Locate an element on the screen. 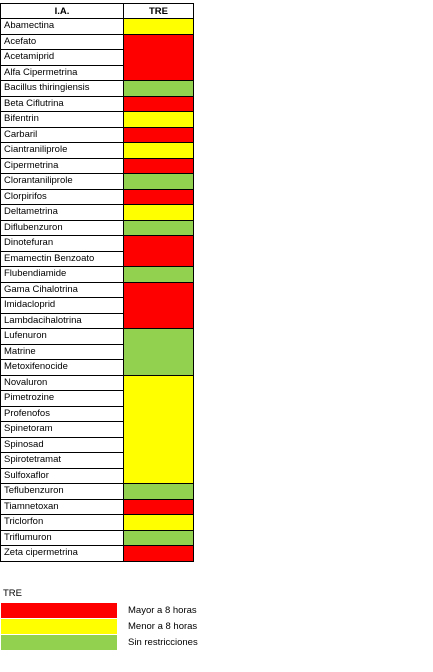 This screenshot has height=672, width=433. legend-label: Mayor a 8 horas is located at coordinates (162, 610).